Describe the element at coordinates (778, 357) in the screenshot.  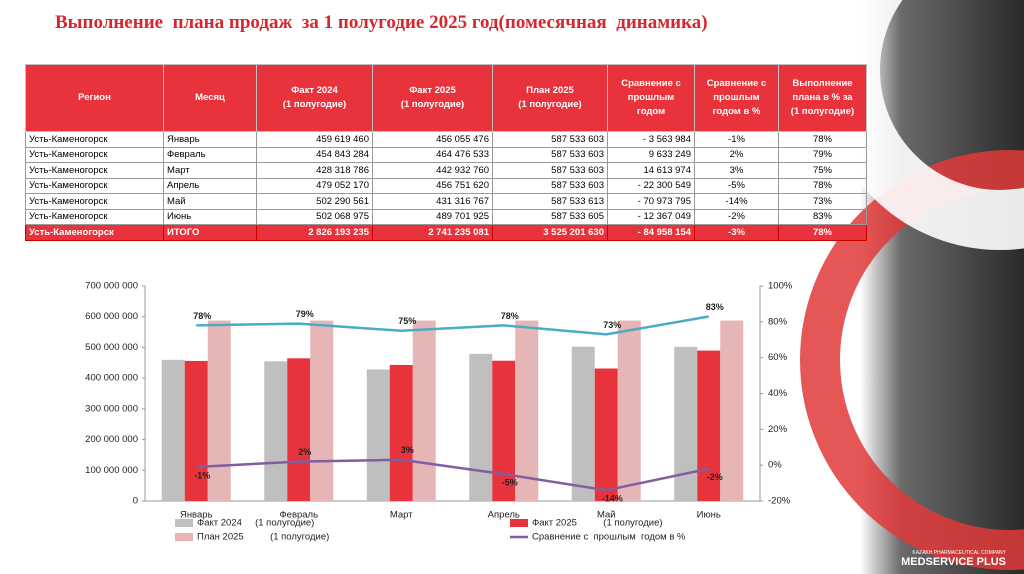
I see `y2-tick-label: 60%` at that location.